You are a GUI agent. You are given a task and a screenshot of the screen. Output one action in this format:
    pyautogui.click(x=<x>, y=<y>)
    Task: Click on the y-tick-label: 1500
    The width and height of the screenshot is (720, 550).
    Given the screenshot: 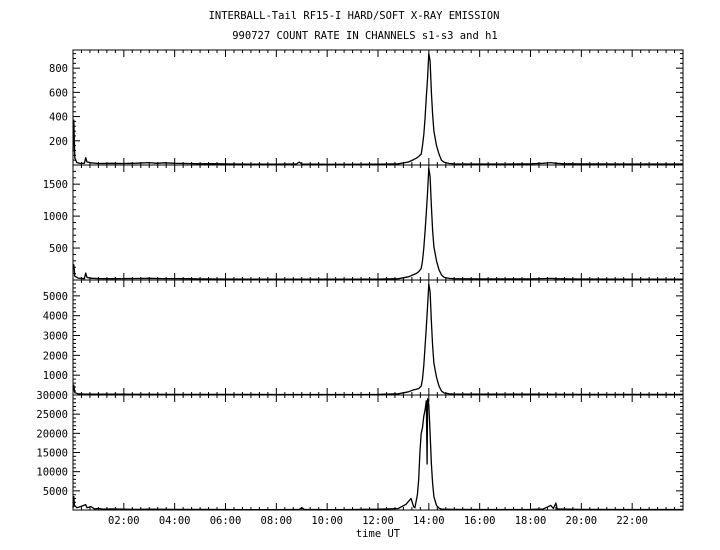 What is the action you would take?
    pyautogui.click(x=55, y=185)
    